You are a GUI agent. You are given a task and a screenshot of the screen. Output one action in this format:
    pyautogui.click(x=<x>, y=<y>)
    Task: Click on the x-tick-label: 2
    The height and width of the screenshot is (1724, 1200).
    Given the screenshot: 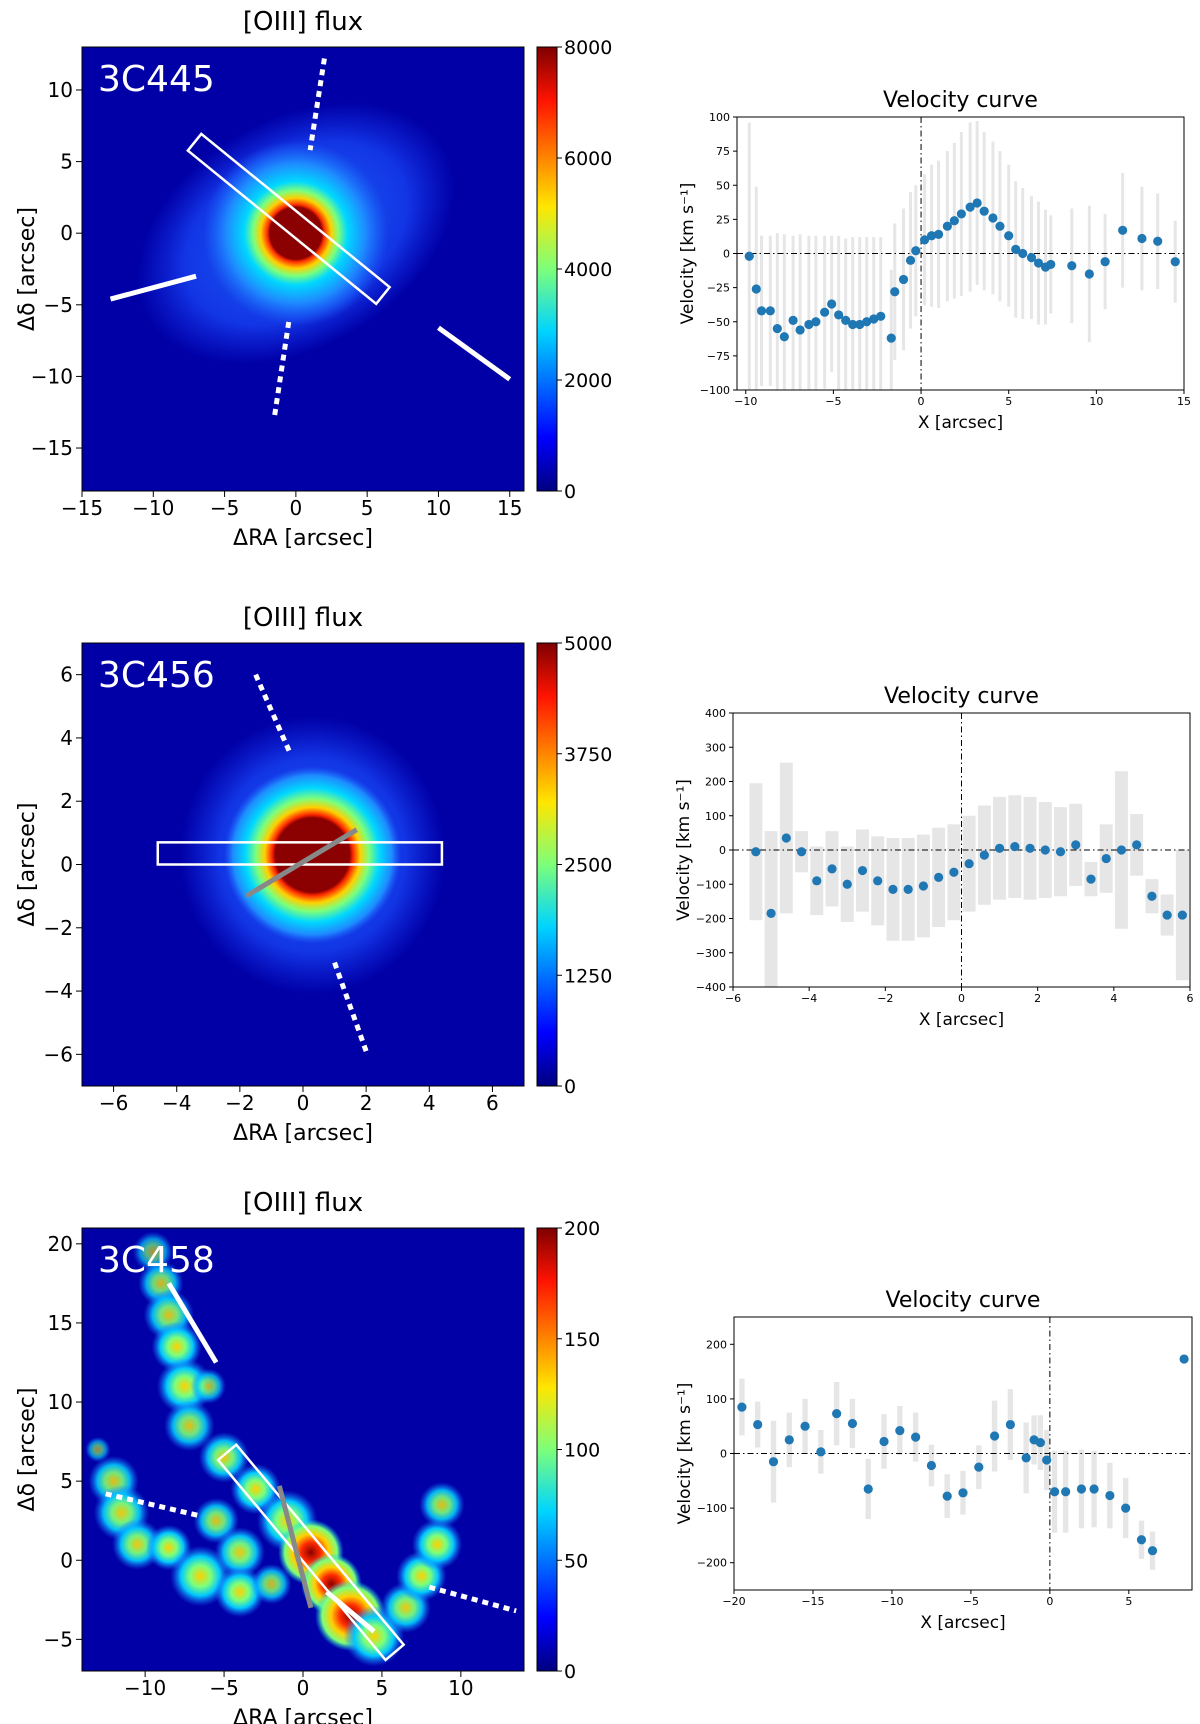 What is the action you would take?
    pyautogui.click(x=366, y=1103)
    